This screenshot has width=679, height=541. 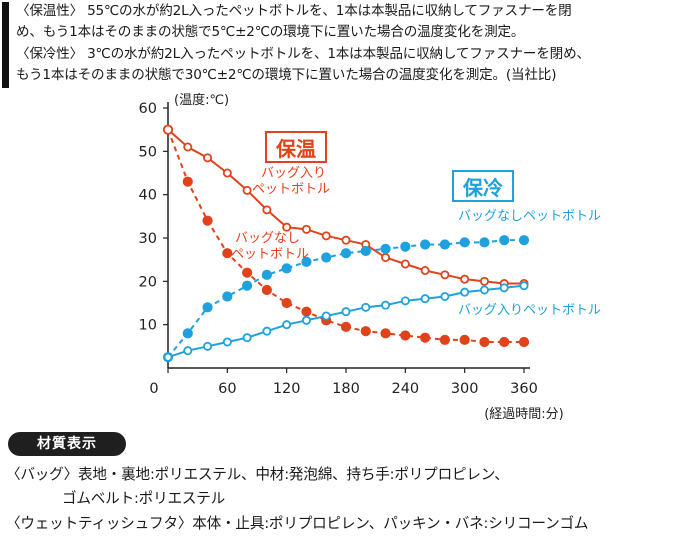 What do you see at coordinates (291, 189) in the screenshot?
I see `annotation-warm-bag-2: ペットボトル` at bounding box center [291, 189].